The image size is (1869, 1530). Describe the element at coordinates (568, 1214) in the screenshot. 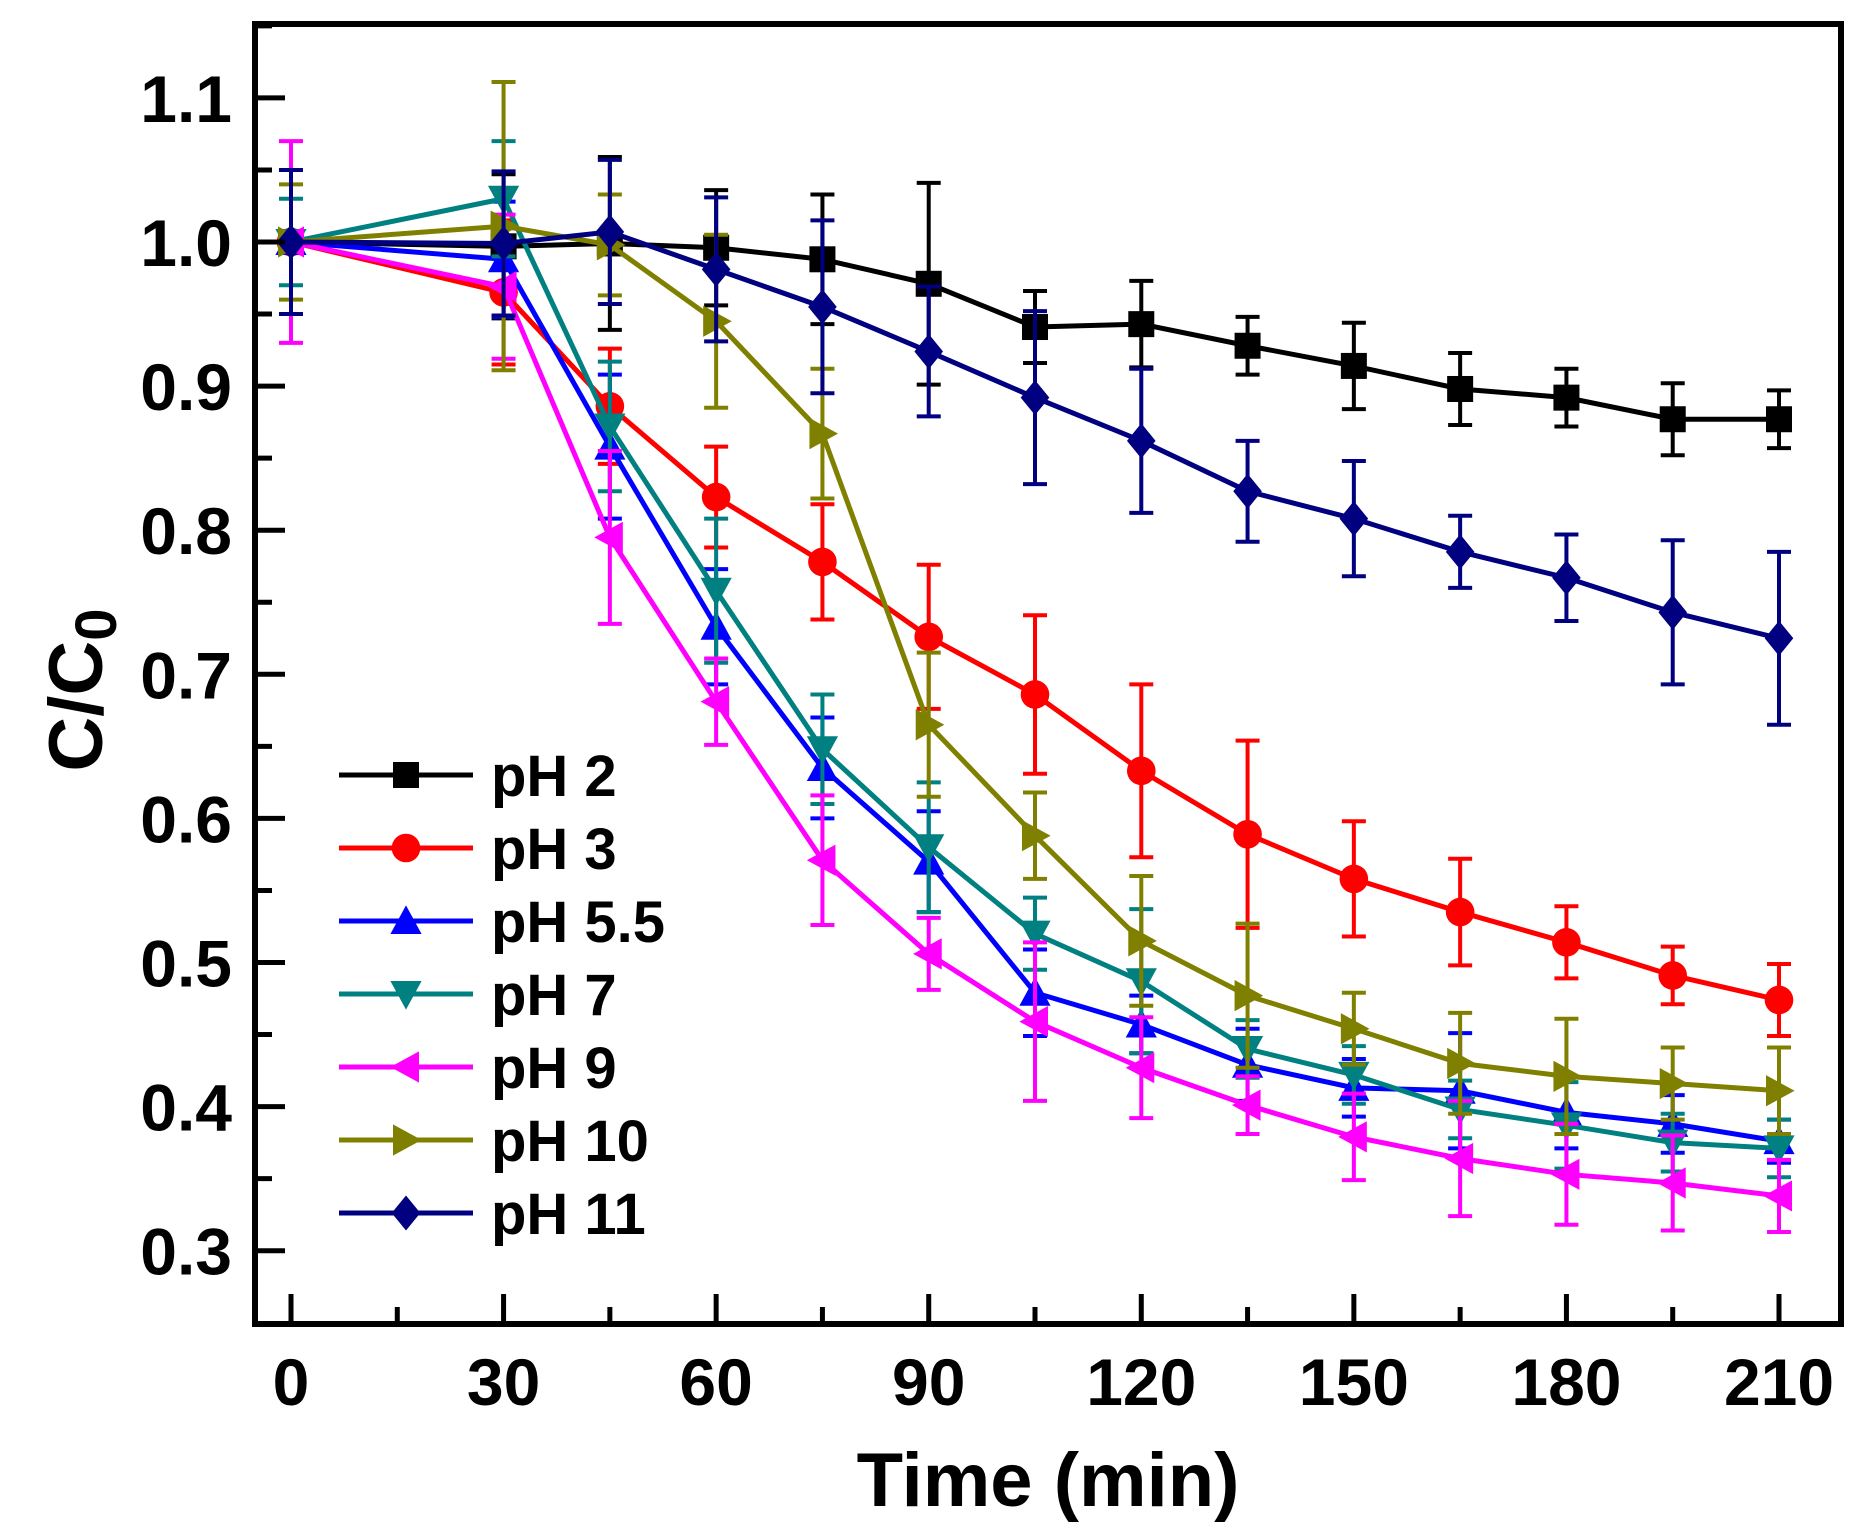

I see `legend-label: pH 11` at that location.